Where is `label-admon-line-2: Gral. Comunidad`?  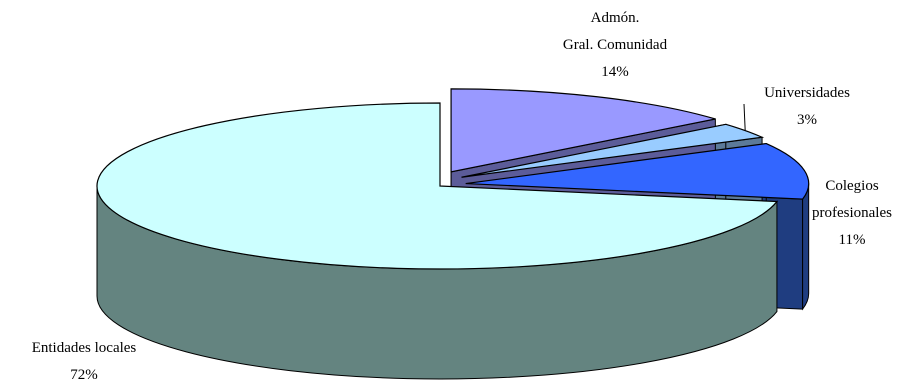 label-admon-line-2: Gral. Comunidad is located at coordinates (615, 45).